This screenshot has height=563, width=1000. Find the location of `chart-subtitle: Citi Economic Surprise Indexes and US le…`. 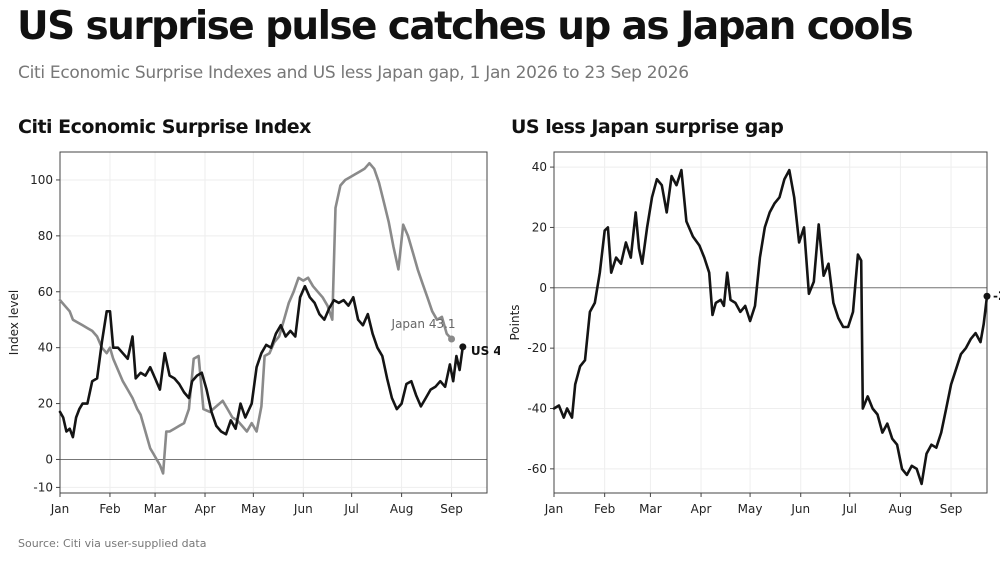

chart-subtitle: Citi Economic Surprise Indexes and US le… is located at coordinates (353, 73).